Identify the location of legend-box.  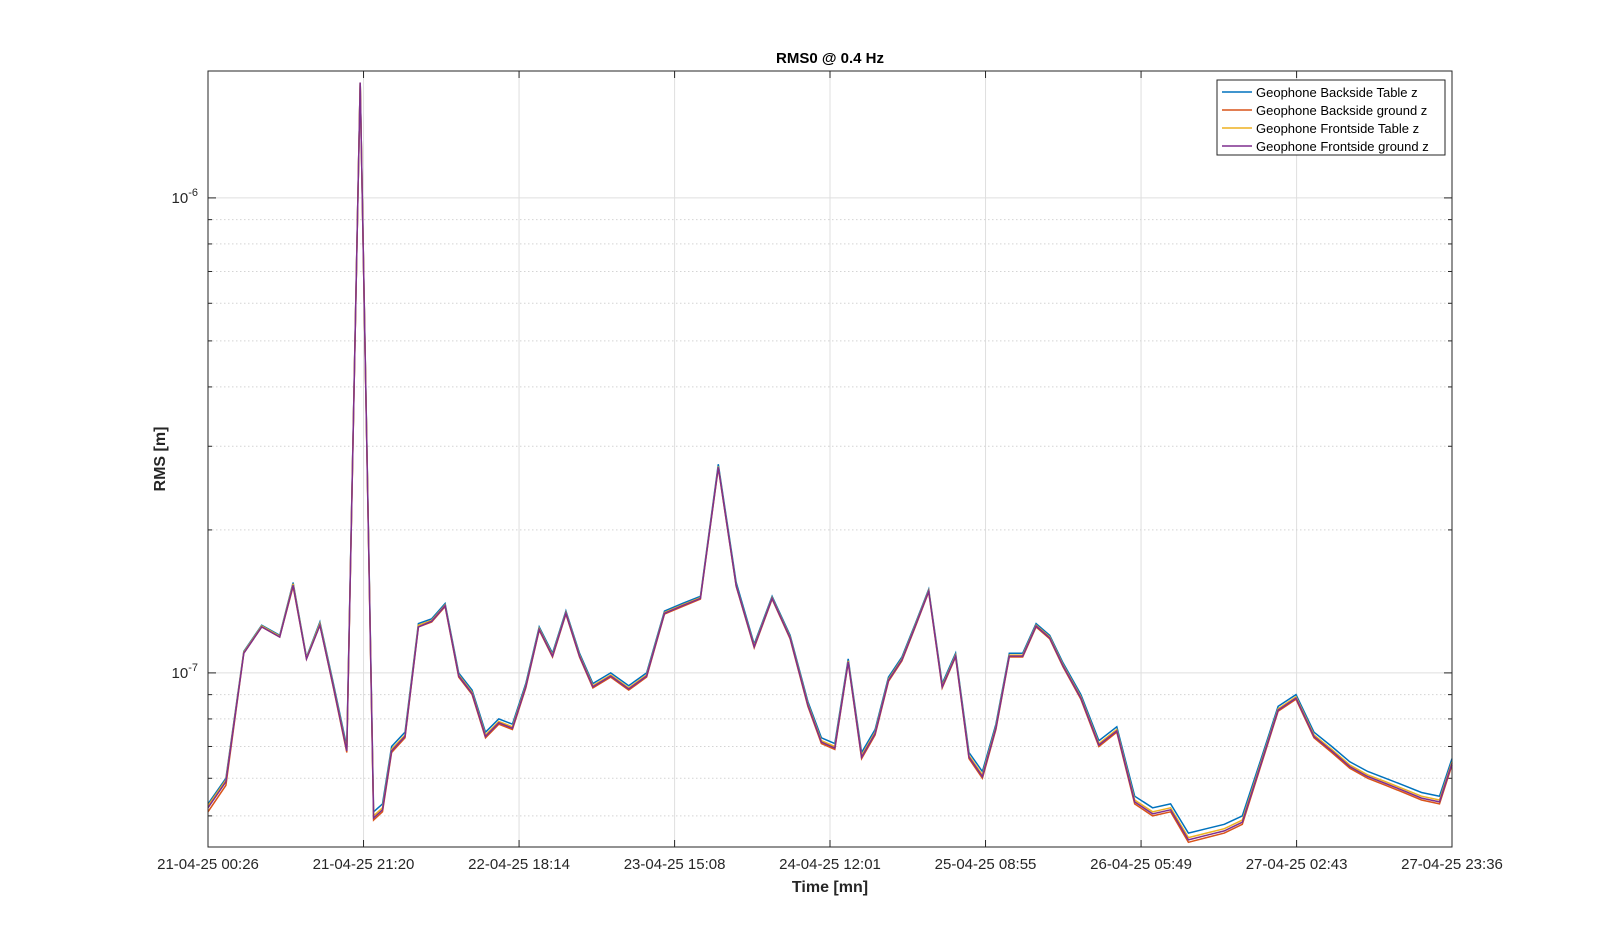
(1331, 117).